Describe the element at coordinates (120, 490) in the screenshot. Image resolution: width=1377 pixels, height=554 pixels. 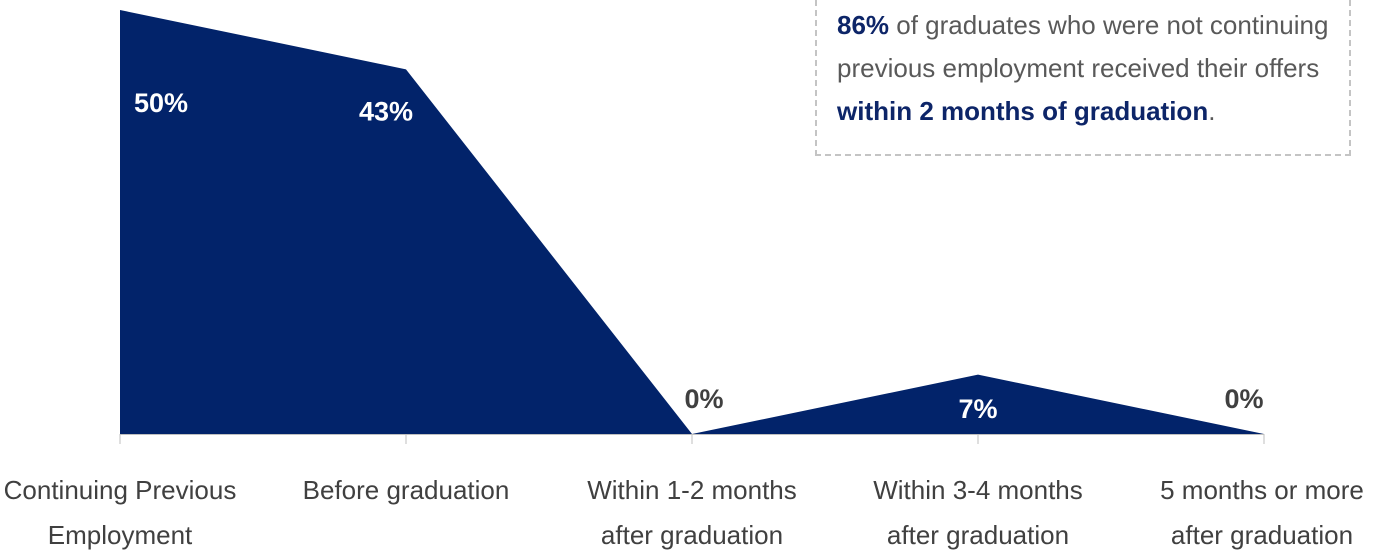
I see `x-tick-label: Continuing Previous` at that location.